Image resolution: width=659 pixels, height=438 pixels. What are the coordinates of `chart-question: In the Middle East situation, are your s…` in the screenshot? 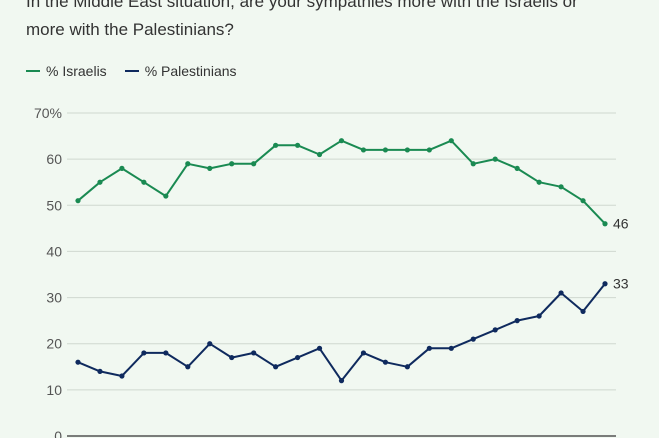 It's located at (336, 22).